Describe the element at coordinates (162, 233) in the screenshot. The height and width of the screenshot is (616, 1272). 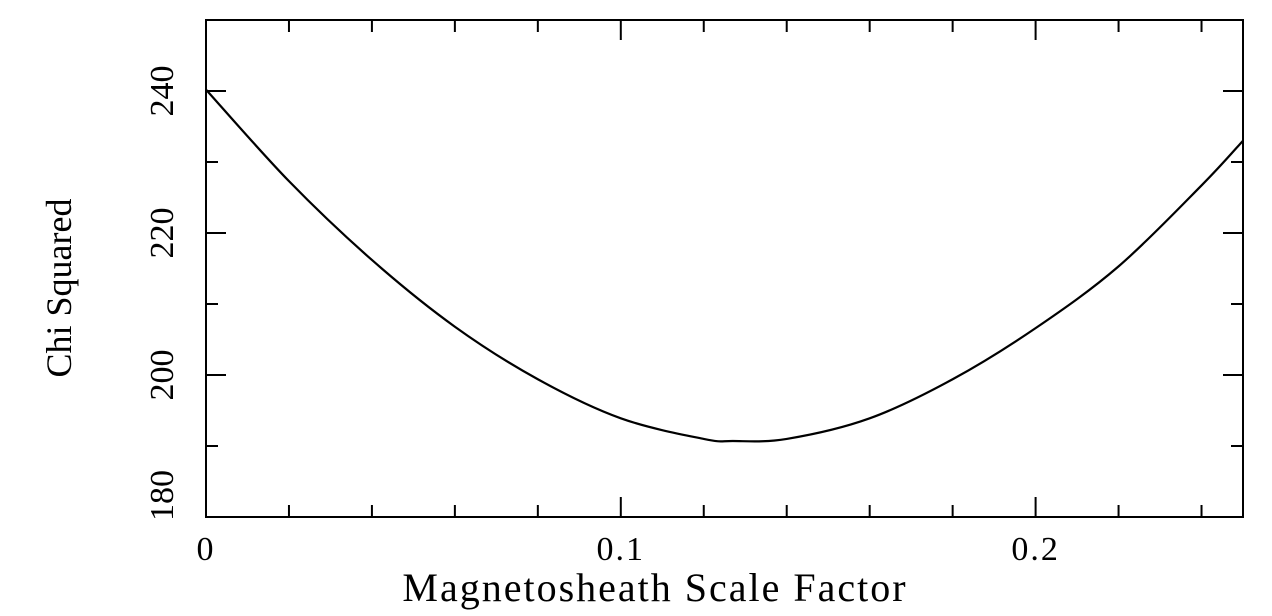
I see `y-tick-label: 220` at that location.